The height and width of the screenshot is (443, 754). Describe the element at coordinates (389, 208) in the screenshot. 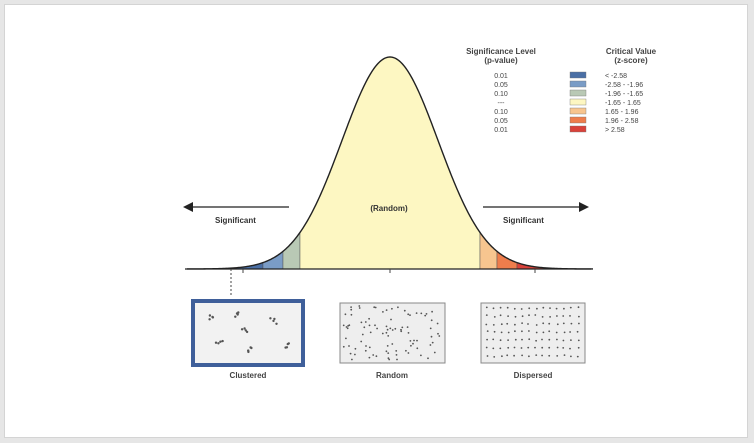

I see `random-center-label: (Random)` at that location.